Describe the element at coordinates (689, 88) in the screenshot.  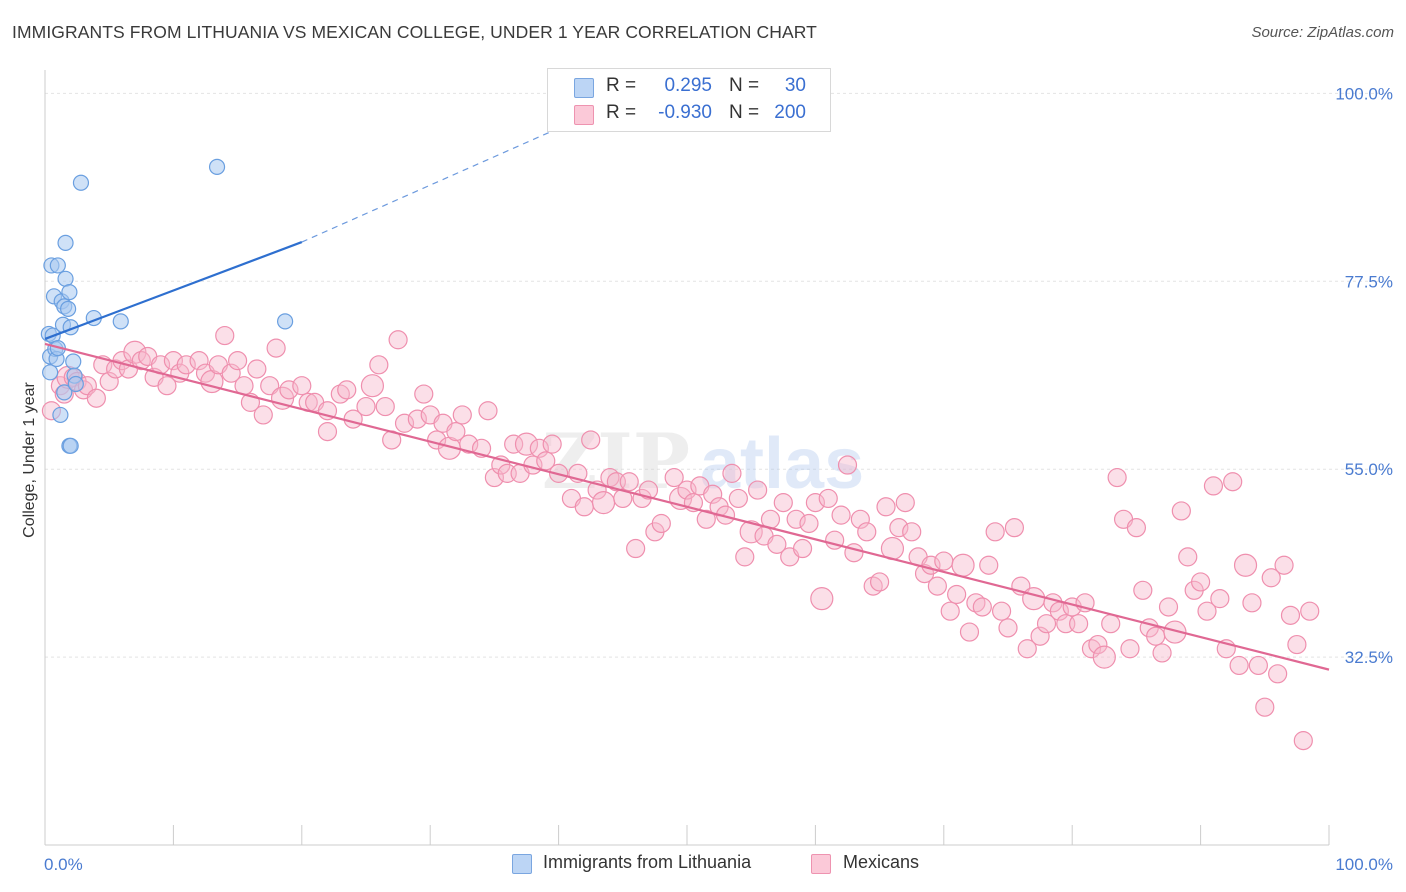
I see `legend-row-lithuania: R = 0.295 N = 30` at that location.